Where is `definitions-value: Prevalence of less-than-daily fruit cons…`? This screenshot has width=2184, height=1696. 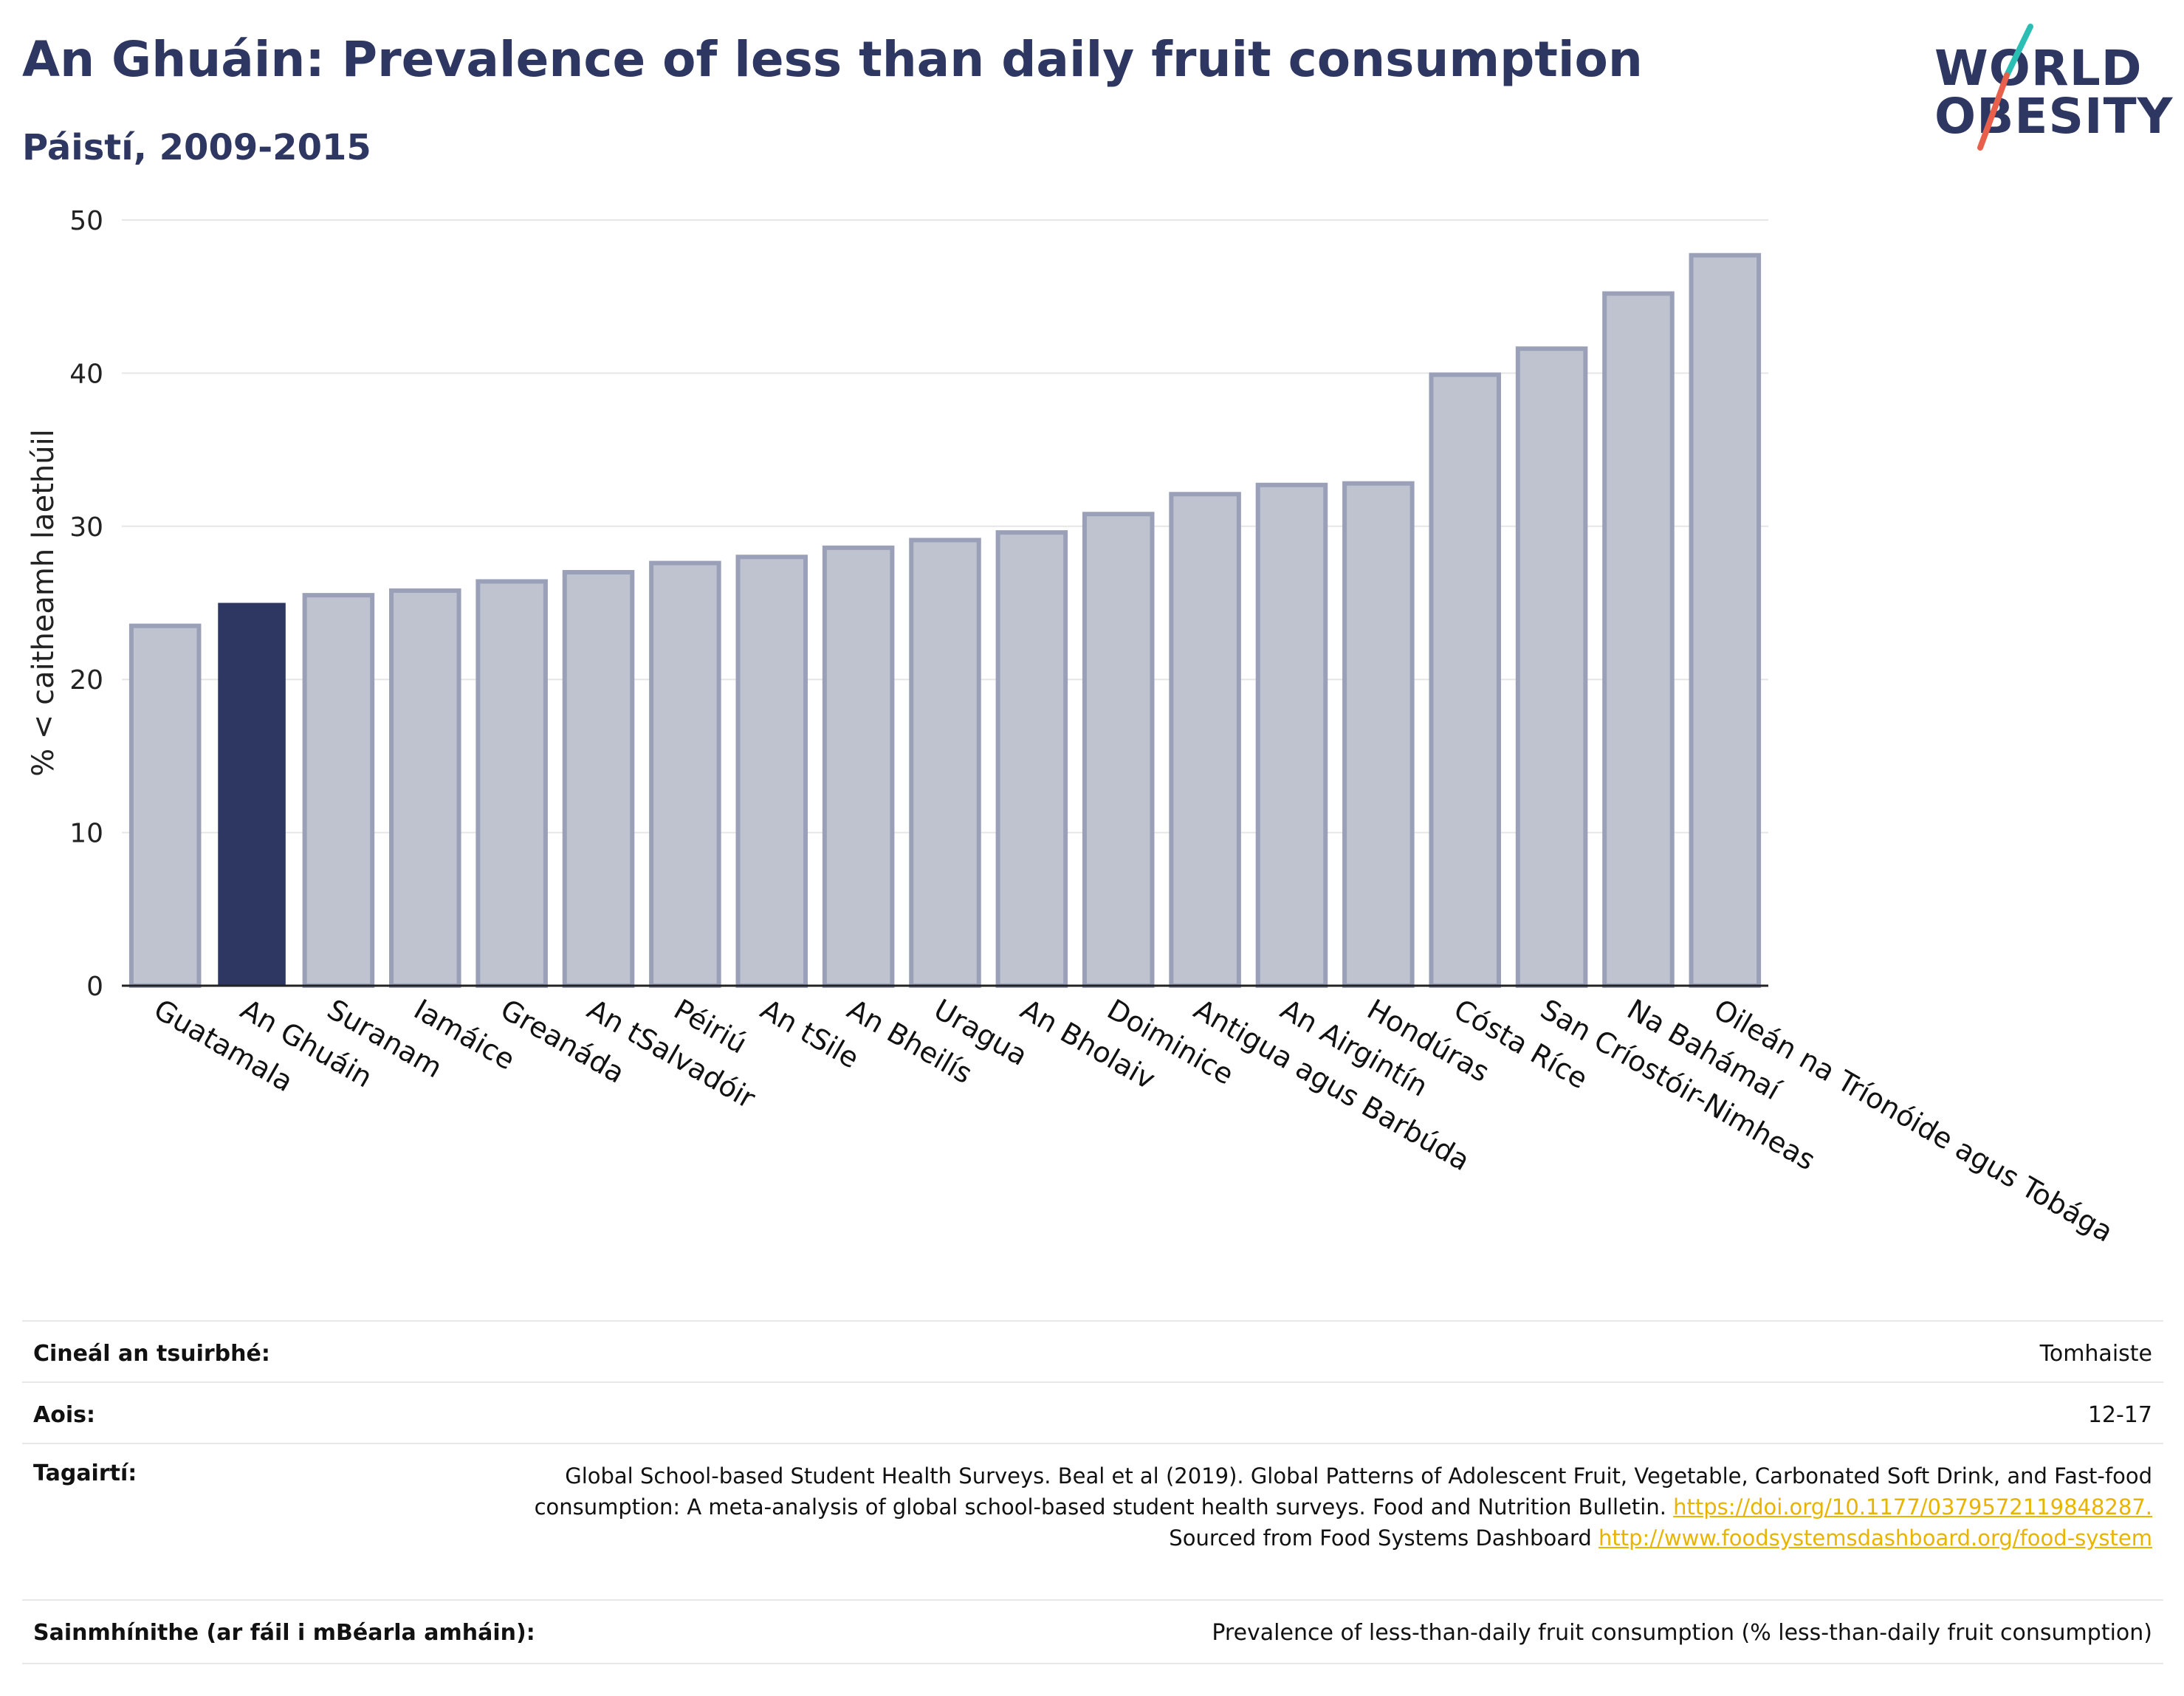
definitions-value: Prevalence of less-than-daily fruit cons… is located at coordinates (1682, 1633).